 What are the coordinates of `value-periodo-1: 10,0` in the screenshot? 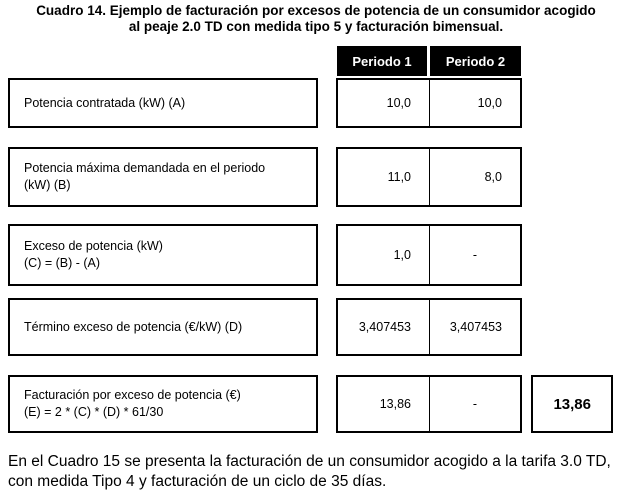 It's located at (384, 103).